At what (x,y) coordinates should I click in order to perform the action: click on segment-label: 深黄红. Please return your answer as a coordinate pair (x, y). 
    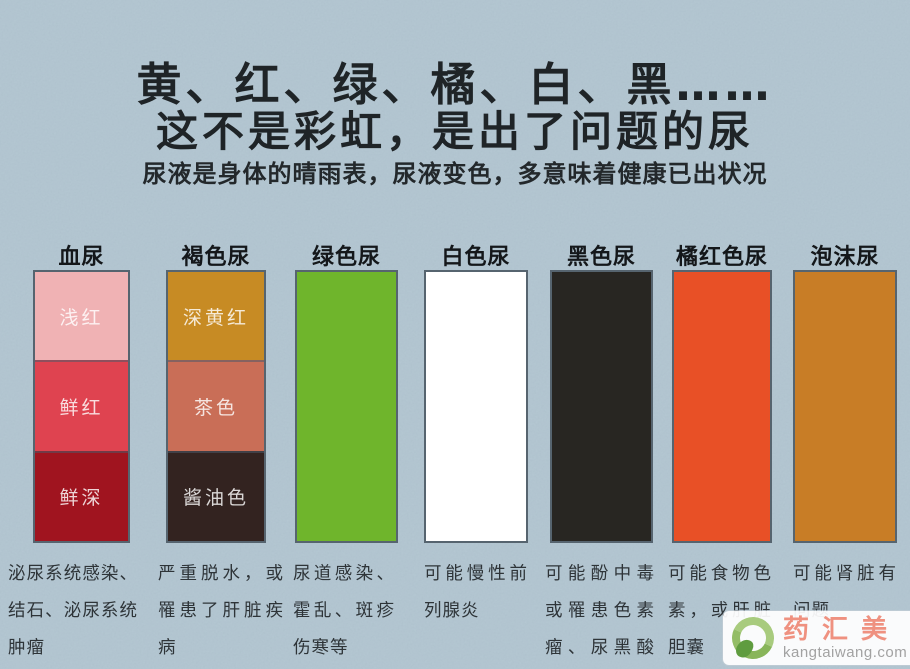
    Looking at the image, I should click on (215, 317).